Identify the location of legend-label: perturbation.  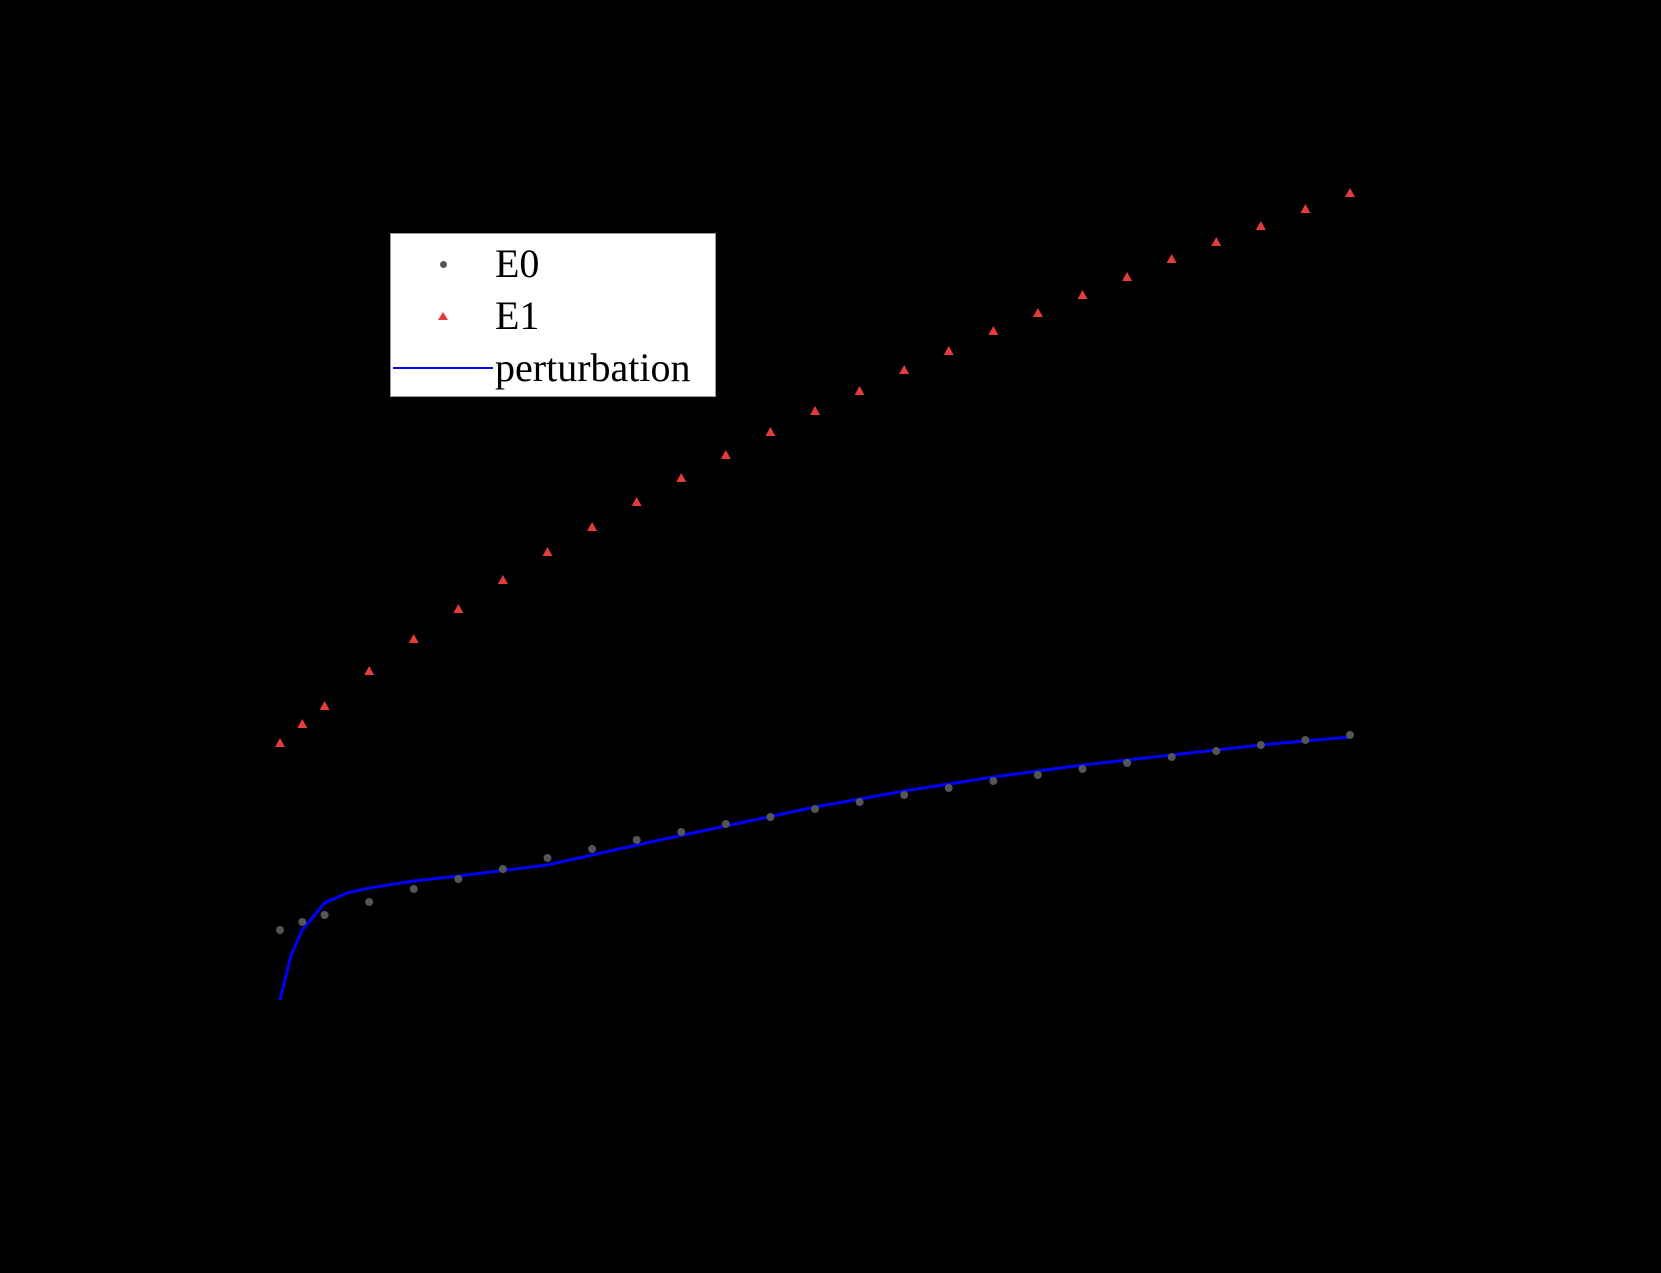
(593, 367).